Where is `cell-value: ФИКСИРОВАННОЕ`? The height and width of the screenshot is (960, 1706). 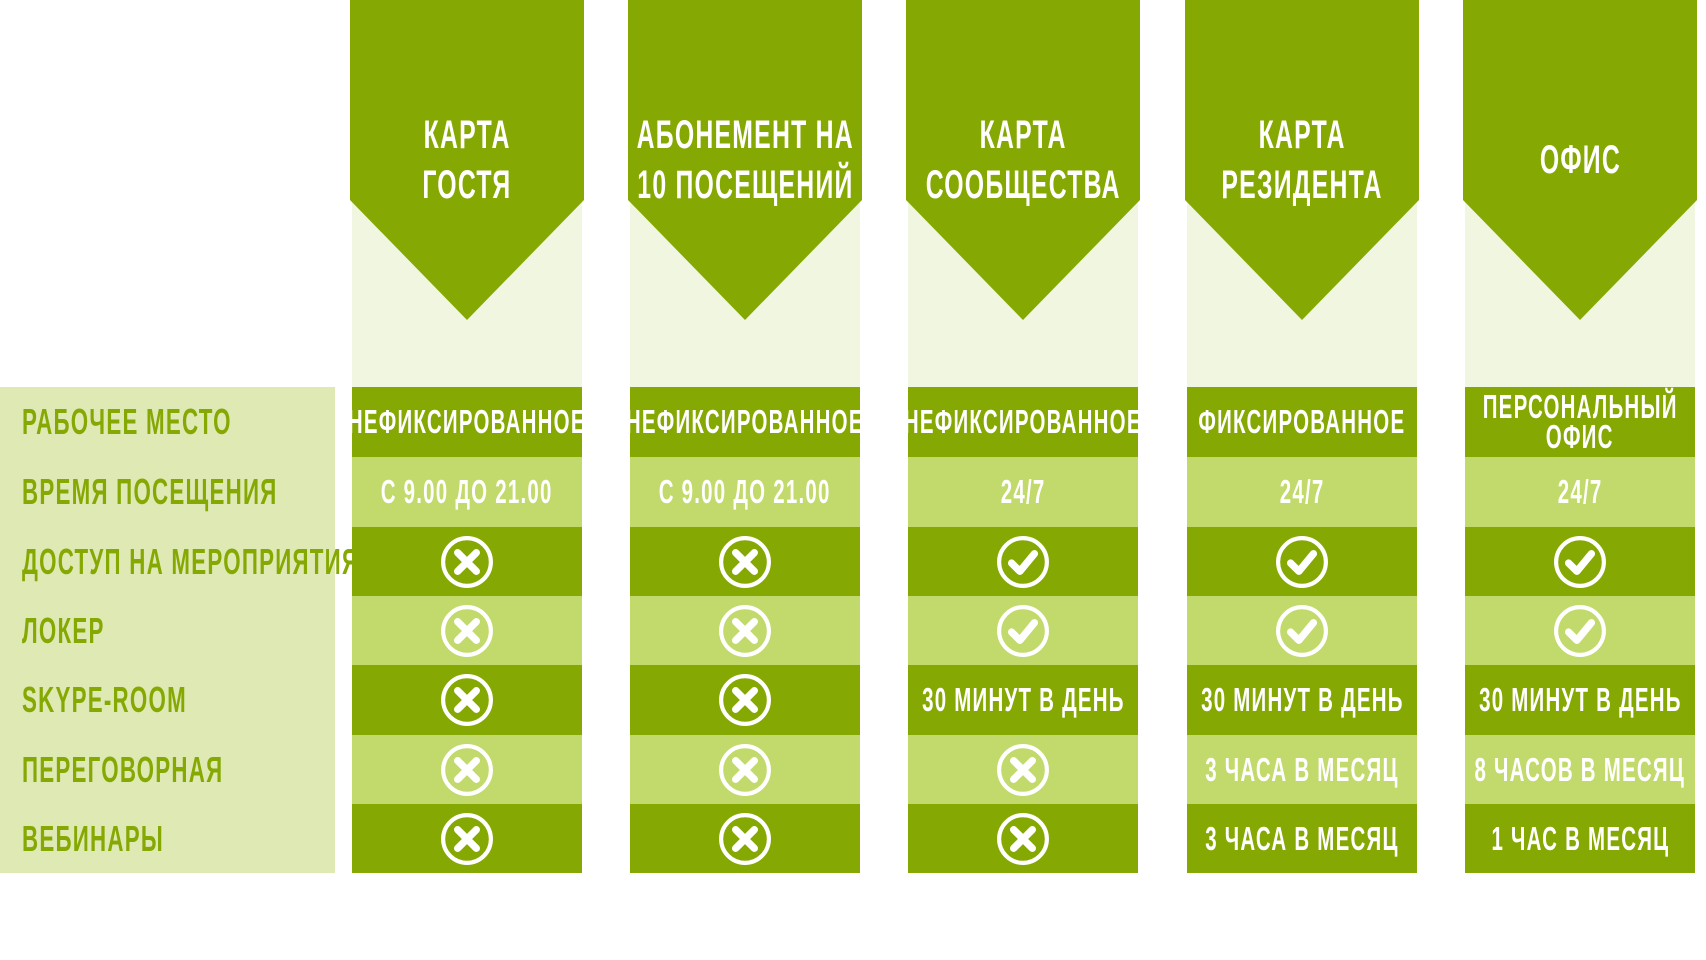
cell-value: ФИКСИРОВАННОЕ is located at coordinates (1302, 421).